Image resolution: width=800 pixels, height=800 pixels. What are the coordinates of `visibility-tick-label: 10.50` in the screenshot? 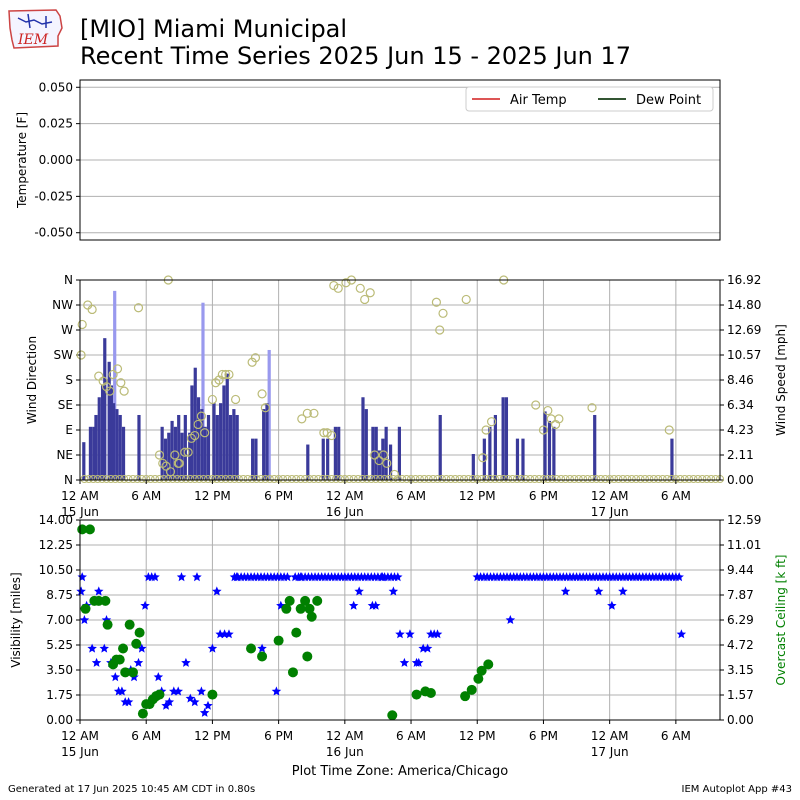 It's located at (56, 570).